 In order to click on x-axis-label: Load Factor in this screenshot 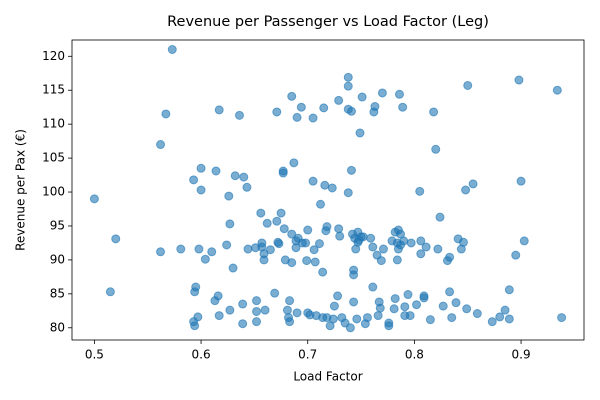, I will do `click(327, 377)`.